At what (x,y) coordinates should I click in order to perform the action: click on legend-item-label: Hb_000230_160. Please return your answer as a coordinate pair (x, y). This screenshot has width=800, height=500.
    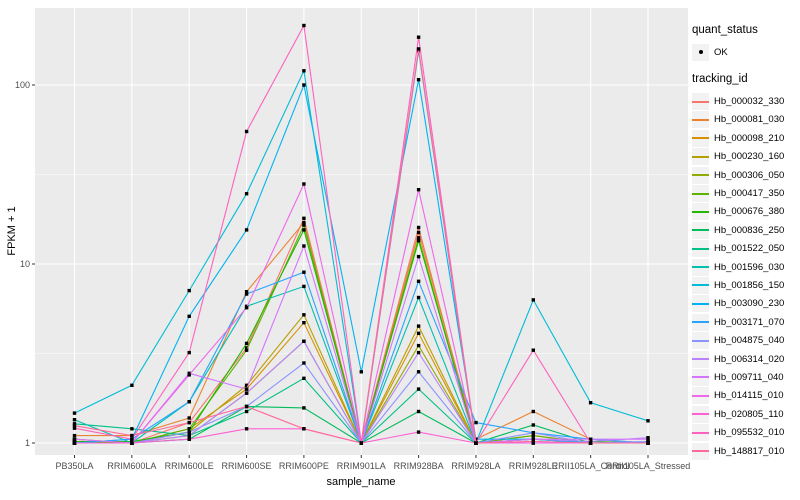
    Looking at the image, I should click on (749, 157).